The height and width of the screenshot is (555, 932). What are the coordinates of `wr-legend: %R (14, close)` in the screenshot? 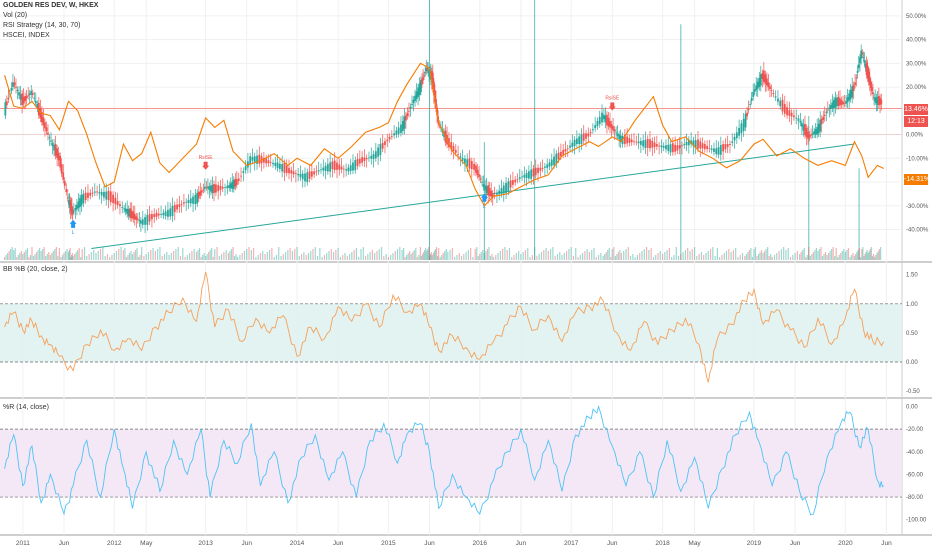 It's located at (26, 407).